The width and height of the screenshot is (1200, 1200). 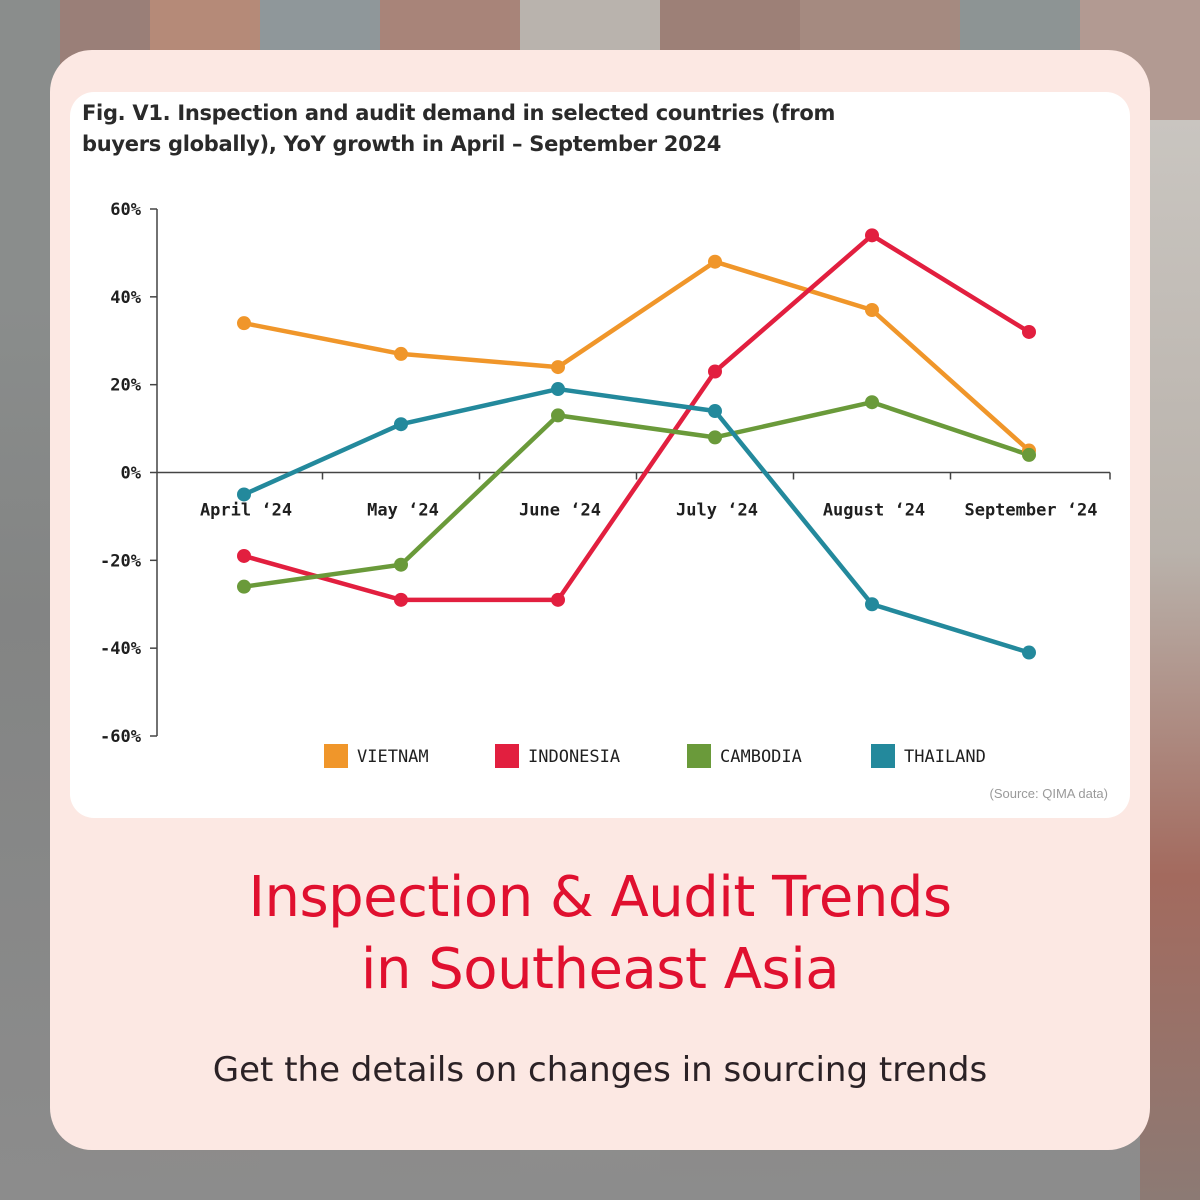 What do you see at coordinates (636, 356) in the screenshot?
I see `series-line-vietnam` at bounding box center [636, 356].